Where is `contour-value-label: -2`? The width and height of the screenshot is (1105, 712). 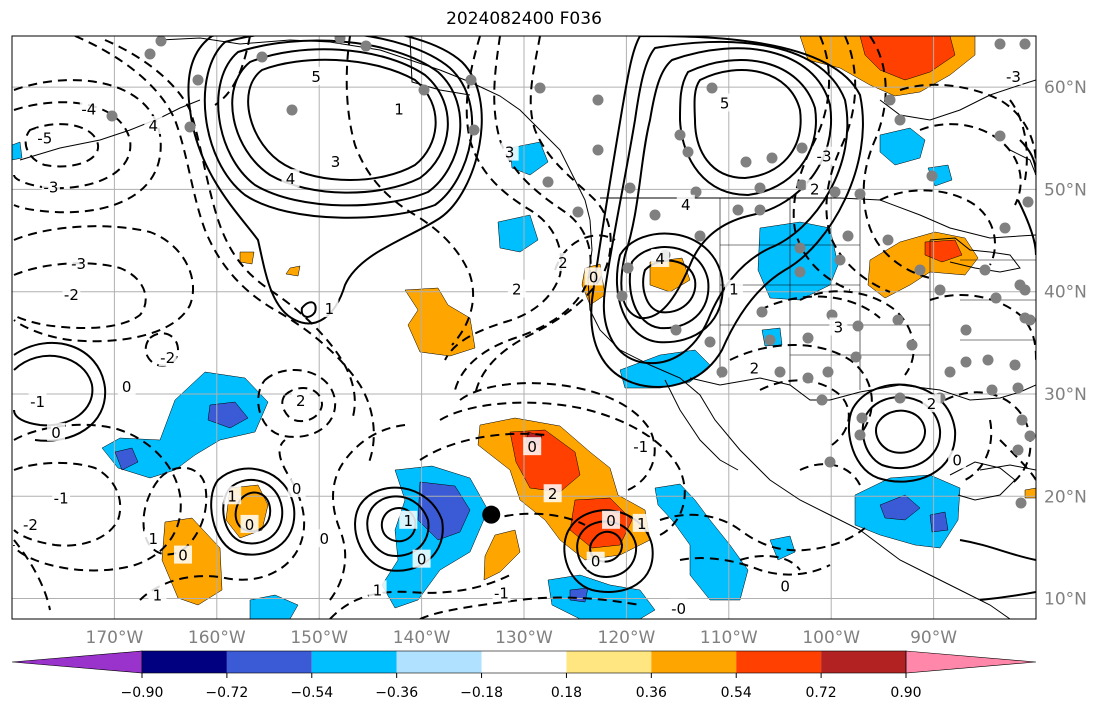 contour-value-label: -2 is located at coordinates (167, 358).